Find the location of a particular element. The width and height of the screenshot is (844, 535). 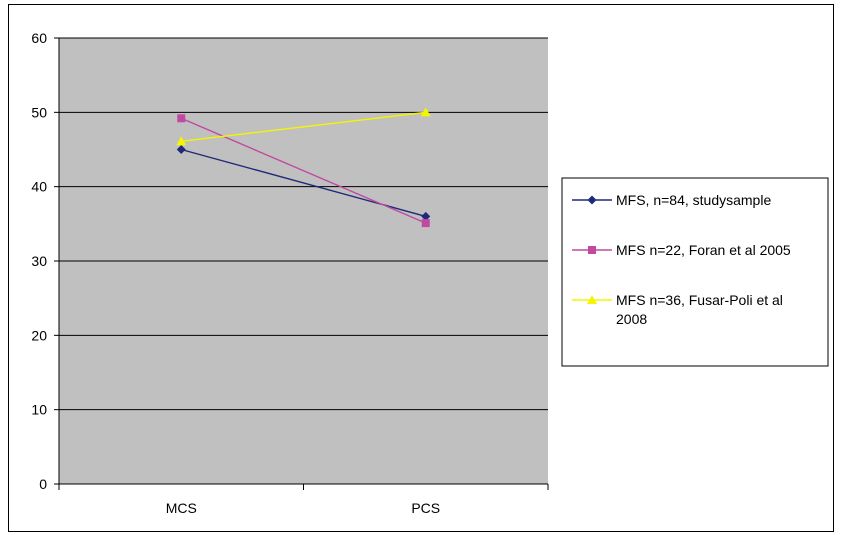

y-tick-label: 30 is located at coordinates (39, 261).